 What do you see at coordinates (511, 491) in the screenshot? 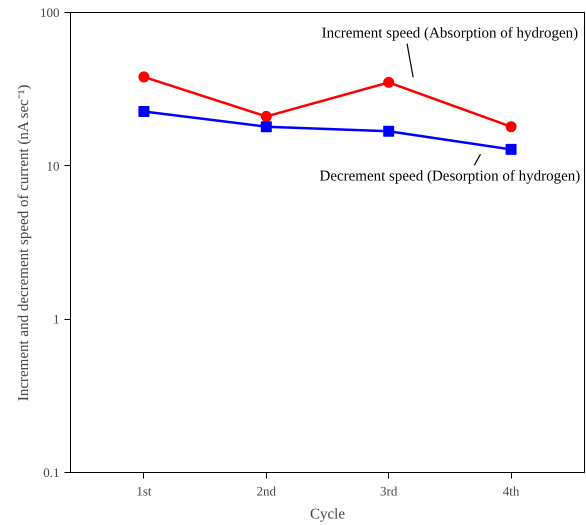
I see `x-tick-label: 4th` at bounding box center [511, 491].